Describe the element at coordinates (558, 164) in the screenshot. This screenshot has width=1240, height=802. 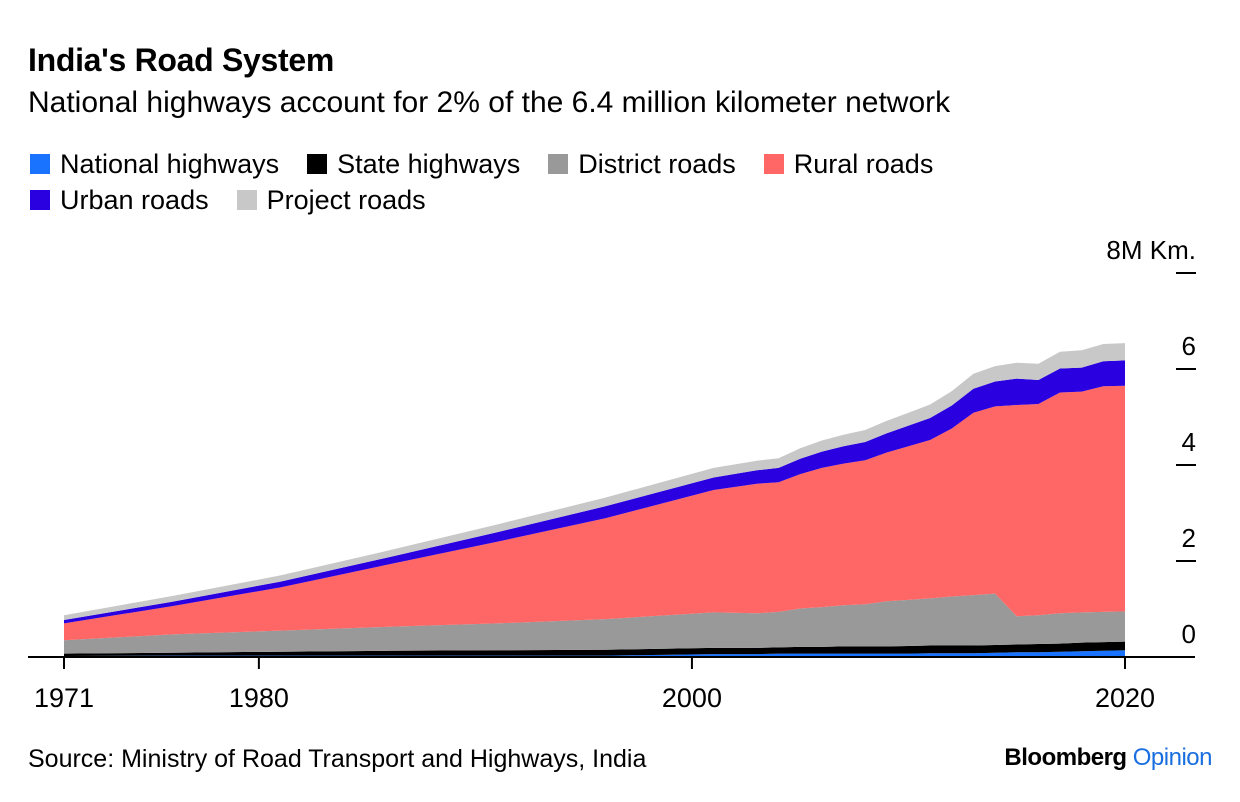
I see `legend-swatch-district-roads` at that location.